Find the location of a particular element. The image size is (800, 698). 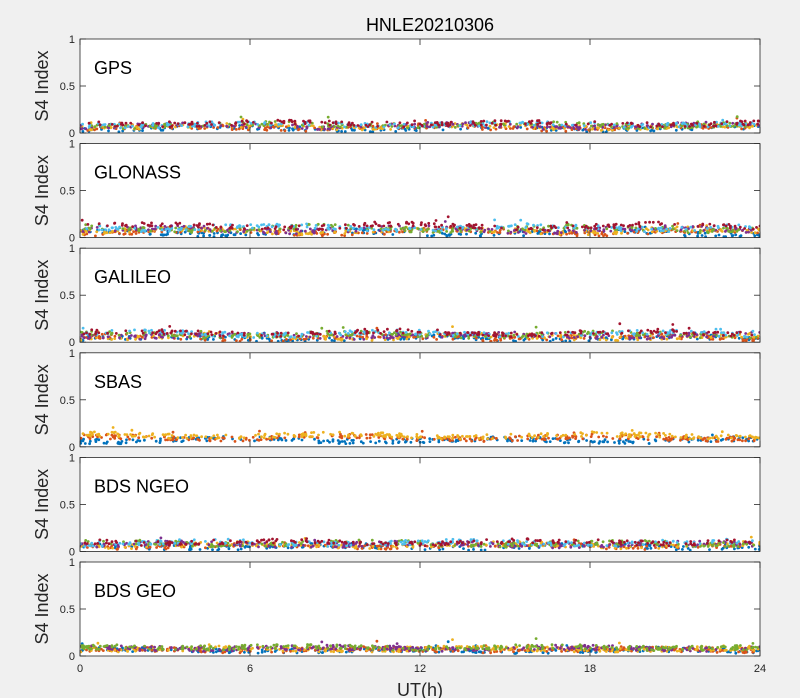

y-tick-label: 0.5 is located at coordinates (67, 192).